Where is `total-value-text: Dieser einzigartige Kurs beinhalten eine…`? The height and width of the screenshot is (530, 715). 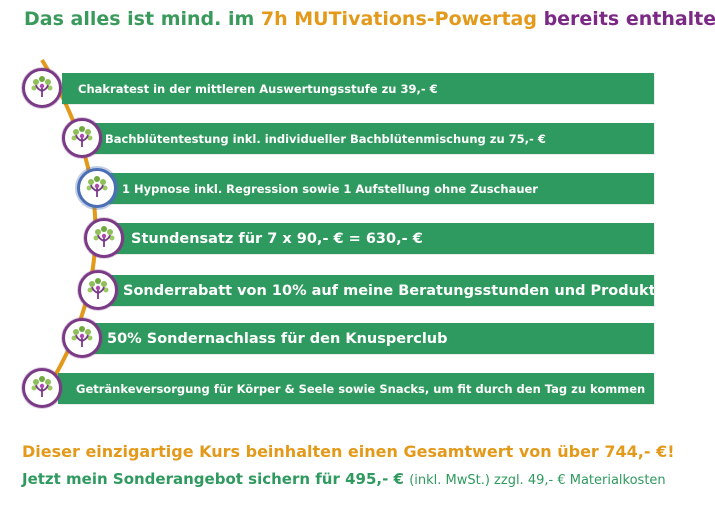
total-value-text: Dieser einzigartige Kurs beinhalten eine… is located at coordinates (348, 451).